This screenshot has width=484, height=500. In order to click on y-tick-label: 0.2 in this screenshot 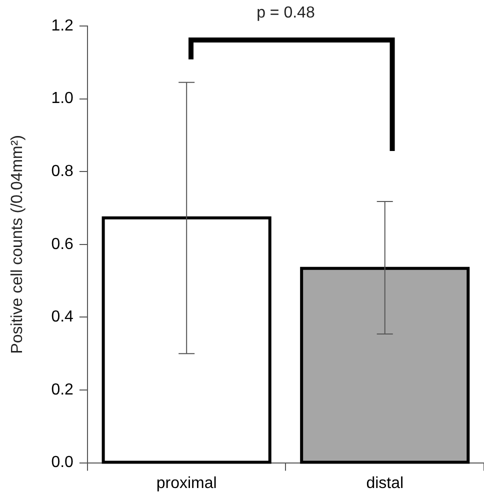, I will do `click(62, 389)`.